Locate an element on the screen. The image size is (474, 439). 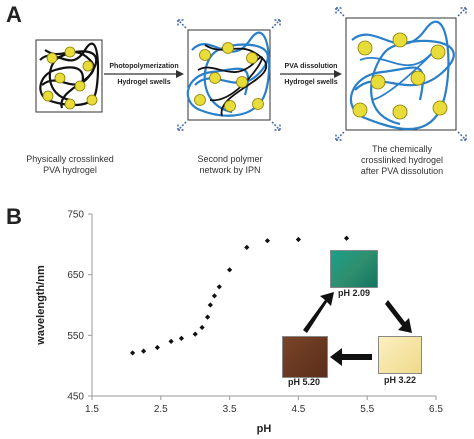
ipn-network-icon is located at coordinates (228, 74).